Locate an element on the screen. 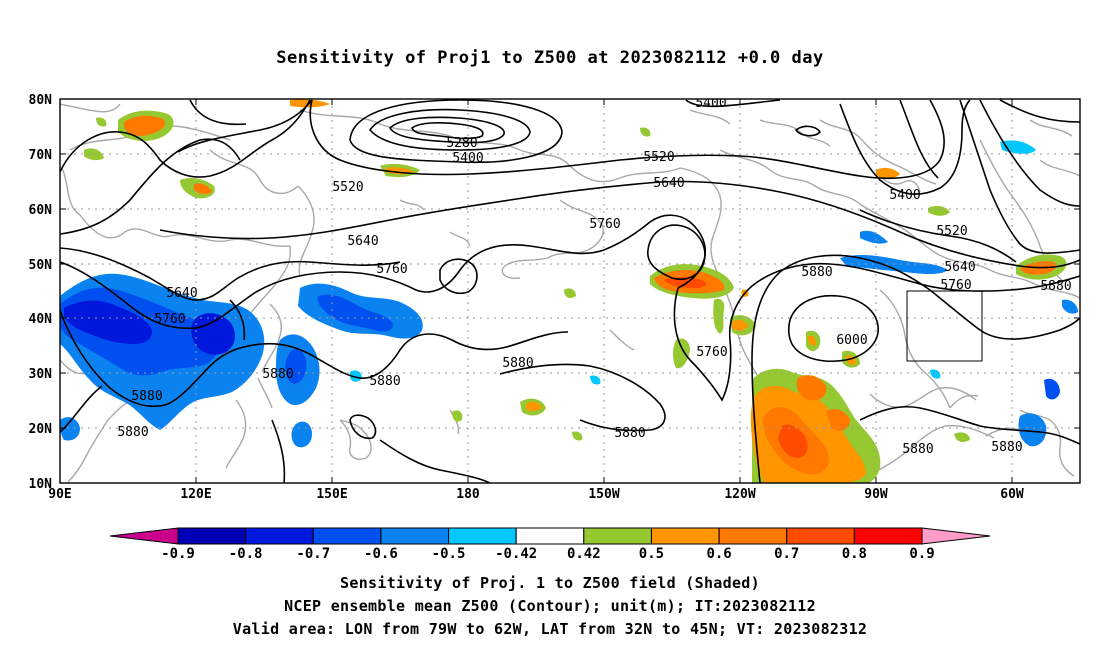  longitude-labels: 90E 120E 150E 180 150W 120W 90W 60W is located at coordinates (536, 494).